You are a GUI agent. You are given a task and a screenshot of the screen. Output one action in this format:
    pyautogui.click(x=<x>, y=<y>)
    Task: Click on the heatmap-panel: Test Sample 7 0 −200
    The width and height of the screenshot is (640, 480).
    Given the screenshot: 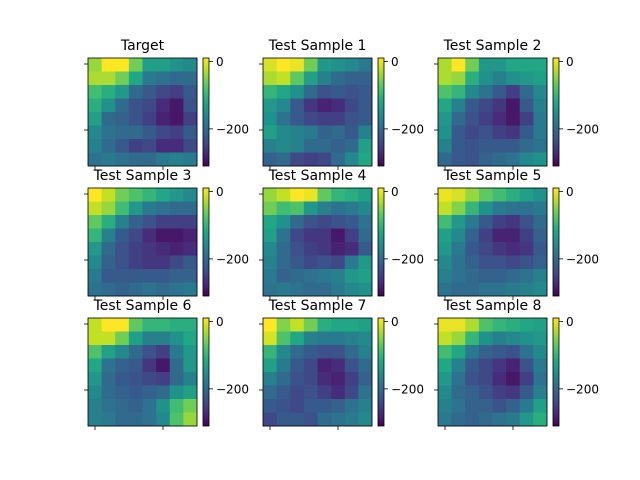 What is the action you would take?
    pyautogui.click(x=341, y=364)
    